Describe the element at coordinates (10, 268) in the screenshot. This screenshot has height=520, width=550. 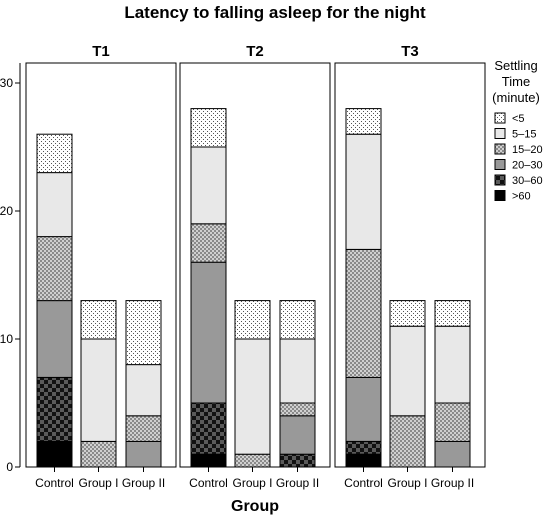
I see `y-axis: 0 10 20 30` at that location.